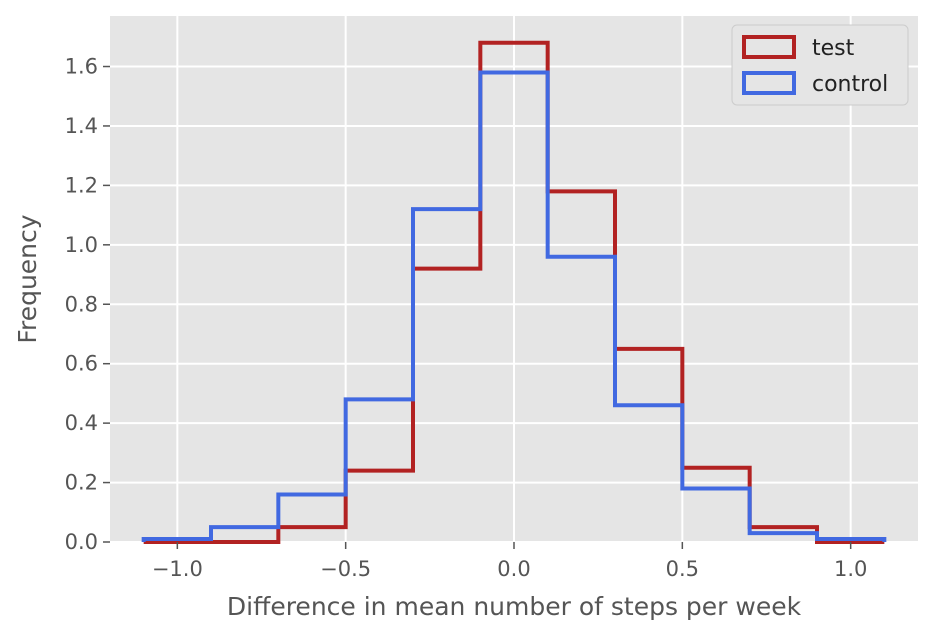  Describe the element at coordinates (833, 48) in the screenshot. I see `legend-label-test: test` at that location.